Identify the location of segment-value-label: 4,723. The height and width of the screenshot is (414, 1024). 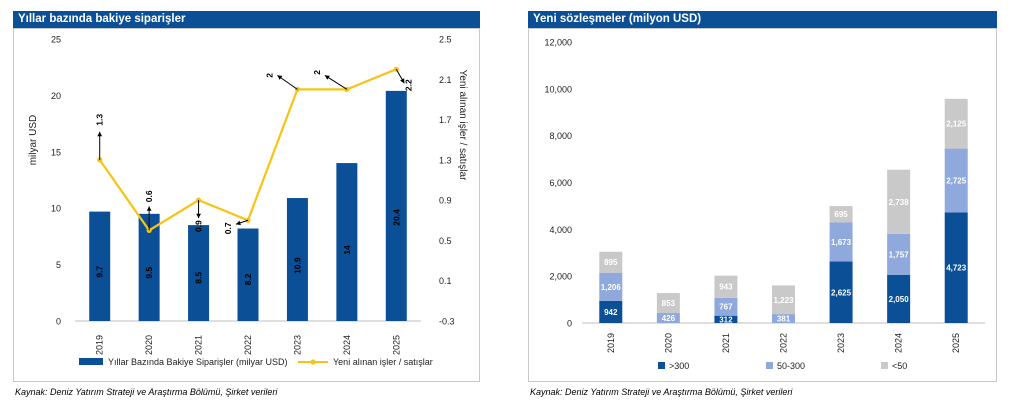
(956, 268).